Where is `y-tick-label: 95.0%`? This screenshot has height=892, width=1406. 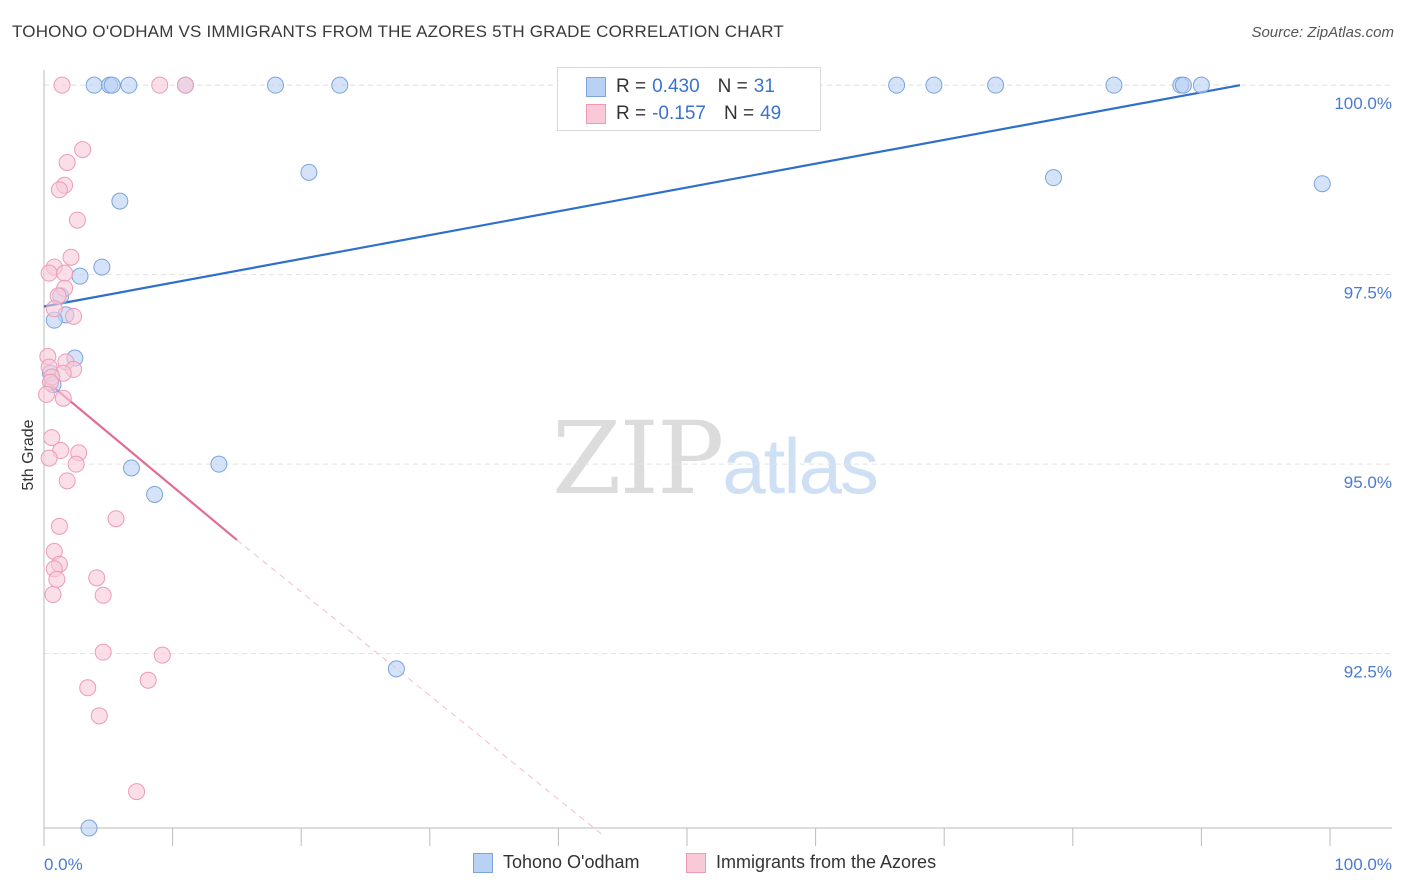 y-tick-label: 95.0% is located at coordinates (1368, 482).